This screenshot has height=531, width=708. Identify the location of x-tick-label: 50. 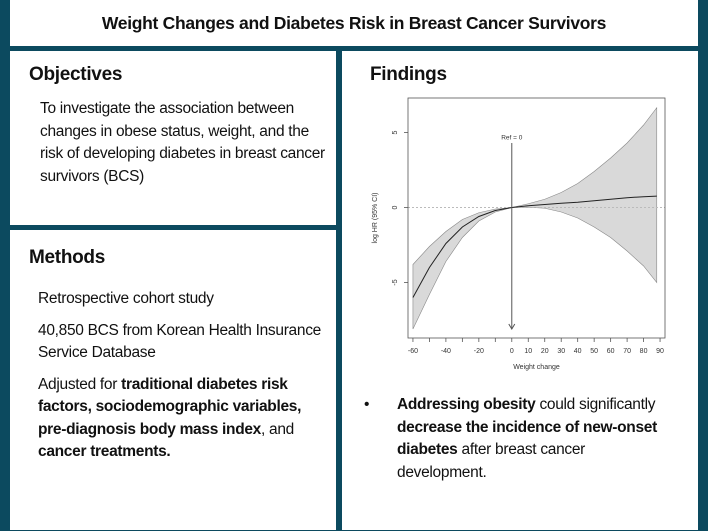
(594, 351).